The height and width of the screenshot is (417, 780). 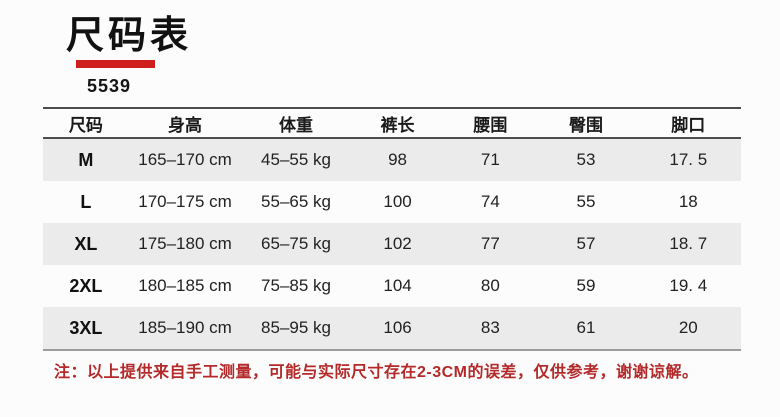 I want to click on size-cell: 2XL, so click(x=86, y=285).